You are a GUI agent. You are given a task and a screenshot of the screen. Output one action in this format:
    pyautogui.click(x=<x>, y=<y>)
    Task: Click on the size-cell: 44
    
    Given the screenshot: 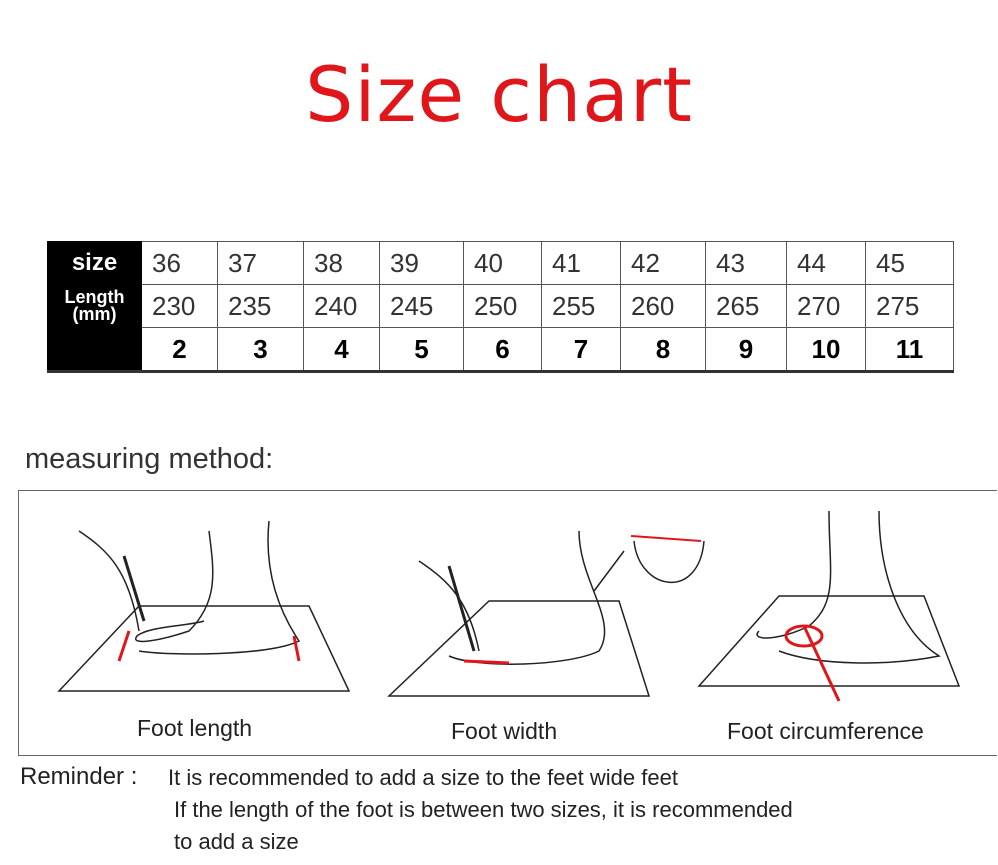 What is the action you would take?
    pyautogui.click(x=826, y=263)
    